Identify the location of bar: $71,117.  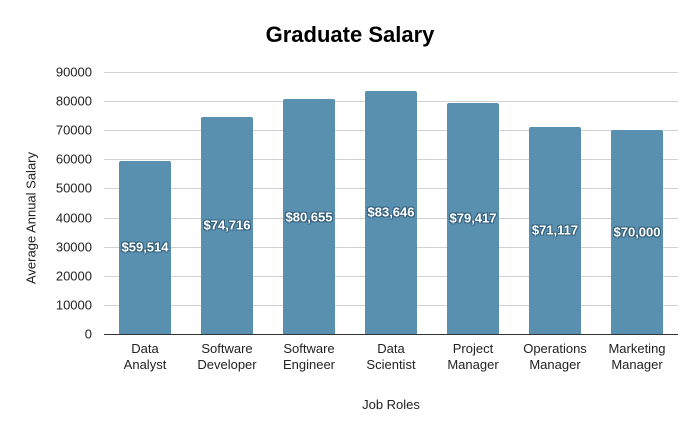
(555, 230).